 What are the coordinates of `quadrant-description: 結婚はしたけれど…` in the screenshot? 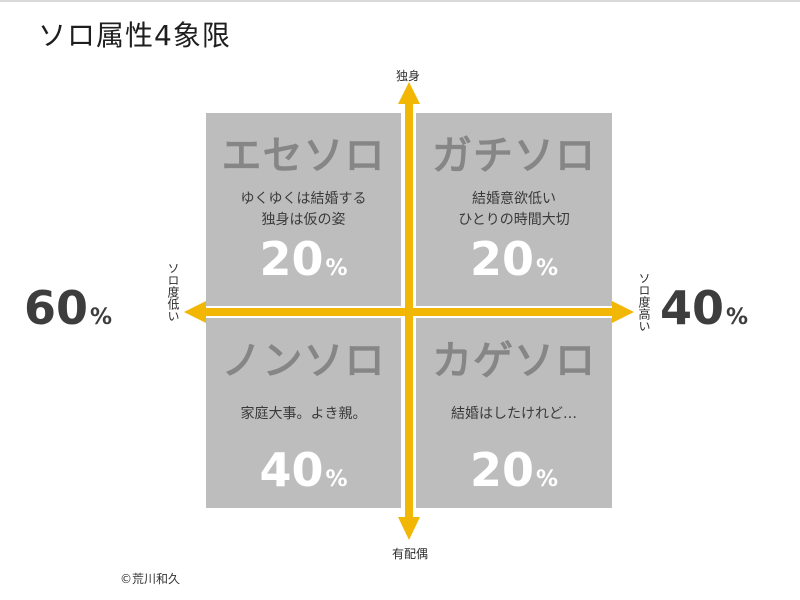 It's located at (514, 414).